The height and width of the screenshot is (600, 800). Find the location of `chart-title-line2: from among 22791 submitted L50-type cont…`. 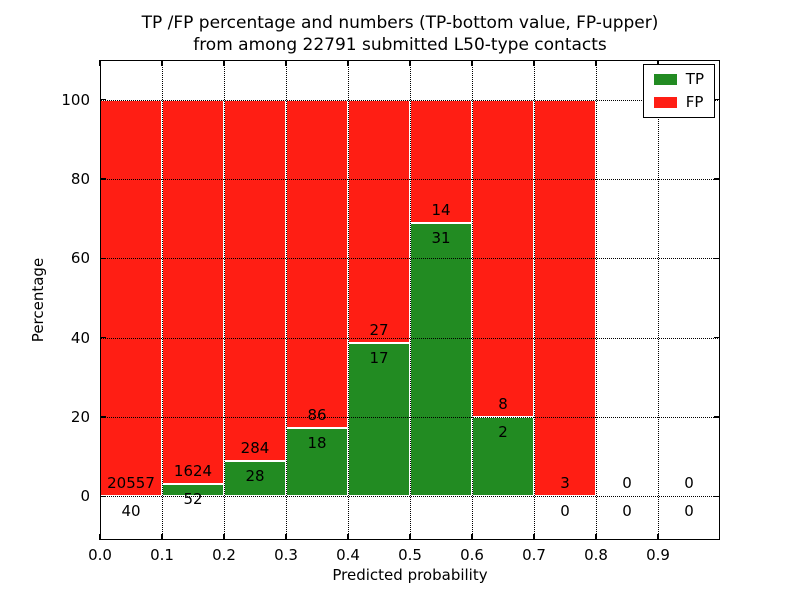

chart-title-line2: from among 22791 submitted L50-type cont… is located at coordinates (400, 45).